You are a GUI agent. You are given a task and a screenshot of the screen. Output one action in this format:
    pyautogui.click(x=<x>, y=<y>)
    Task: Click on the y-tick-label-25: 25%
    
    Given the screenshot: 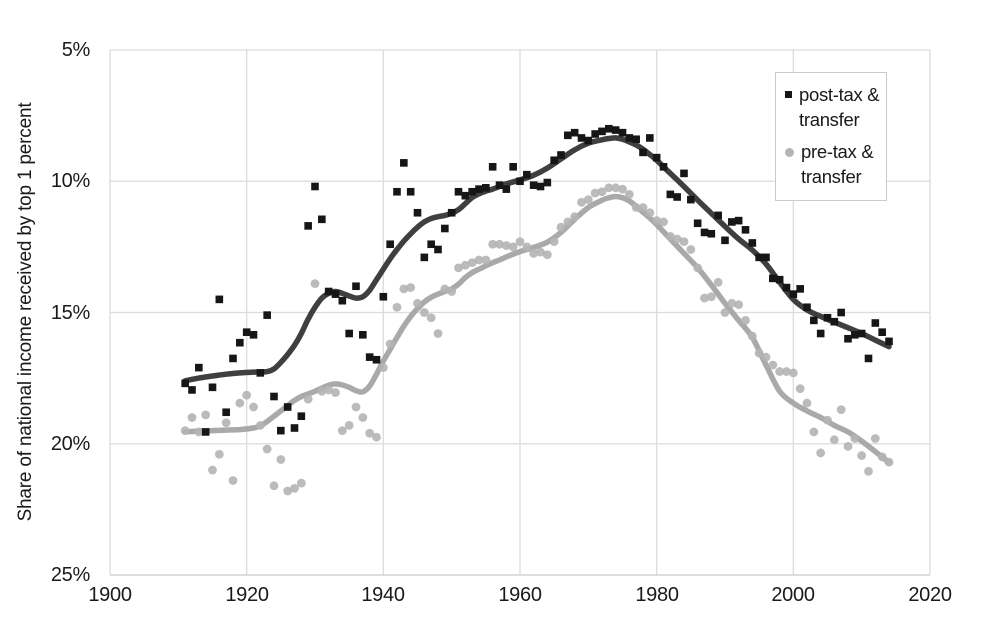 What is the action you would take?
    pyautogui.click(x=70, y=575)
    